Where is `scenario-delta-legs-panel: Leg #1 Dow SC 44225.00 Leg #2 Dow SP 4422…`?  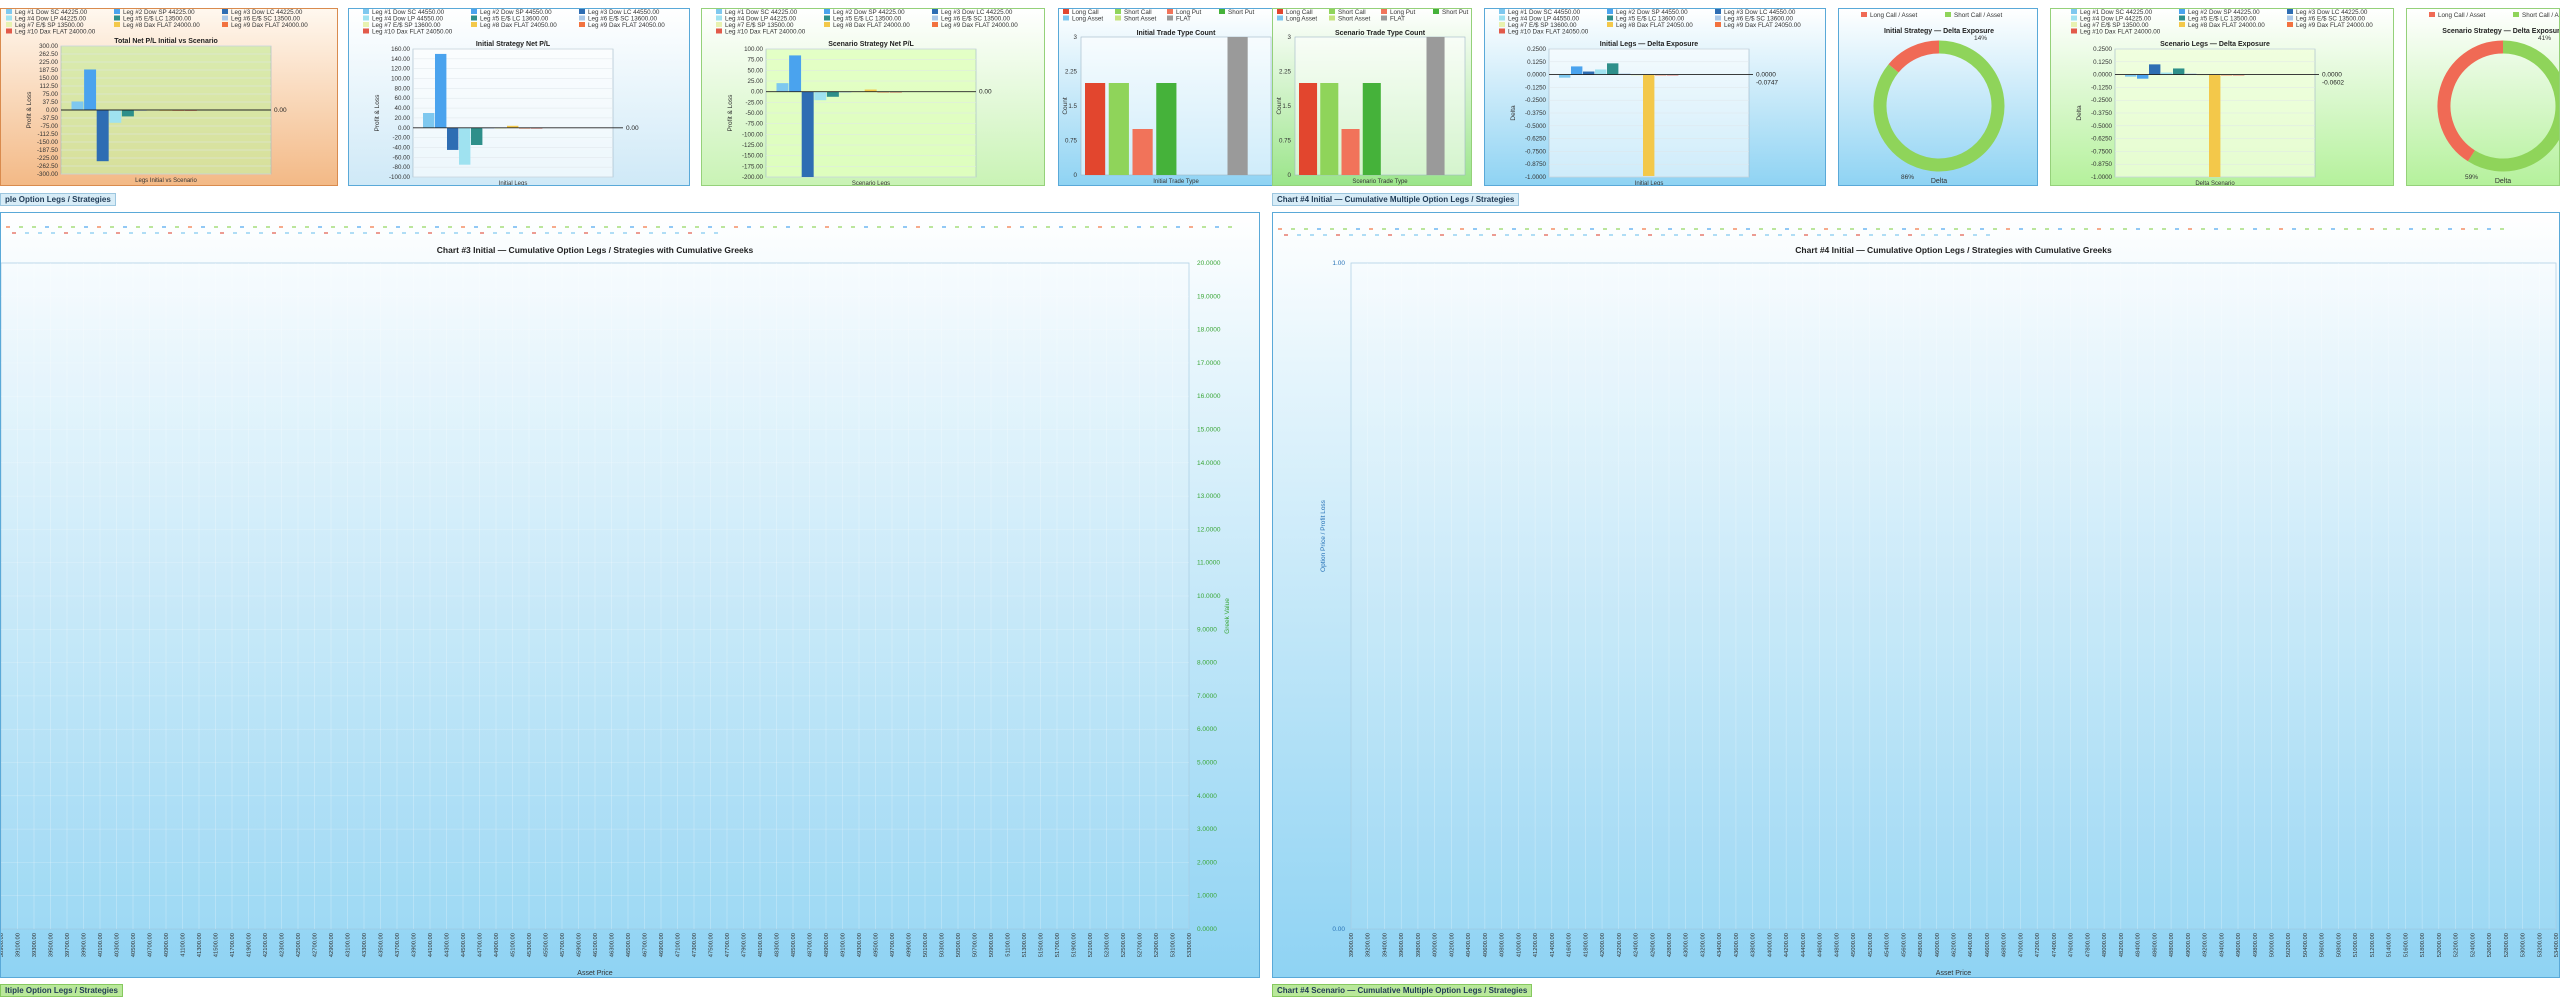
scenario-delta-legs-panel: Leg #1 Dow SC 44225.00 Leg #2 Dow SP 4422… is located at coordinates (2222, 97).